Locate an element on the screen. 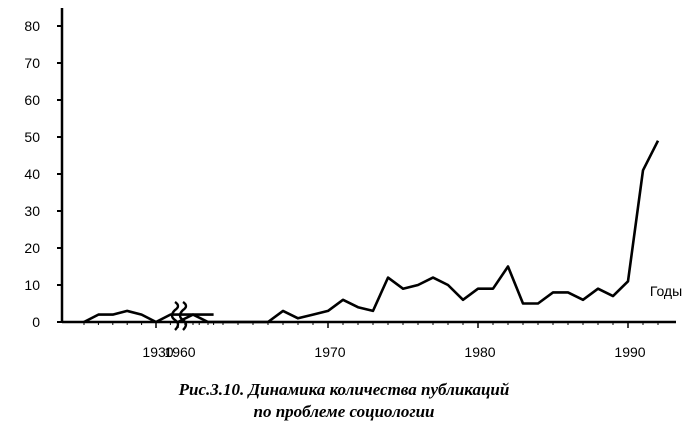 The image size is (688, 428). y-ticks: 0 10 20 30 40 50 60 70 80 is located at coordinates (43, 174).